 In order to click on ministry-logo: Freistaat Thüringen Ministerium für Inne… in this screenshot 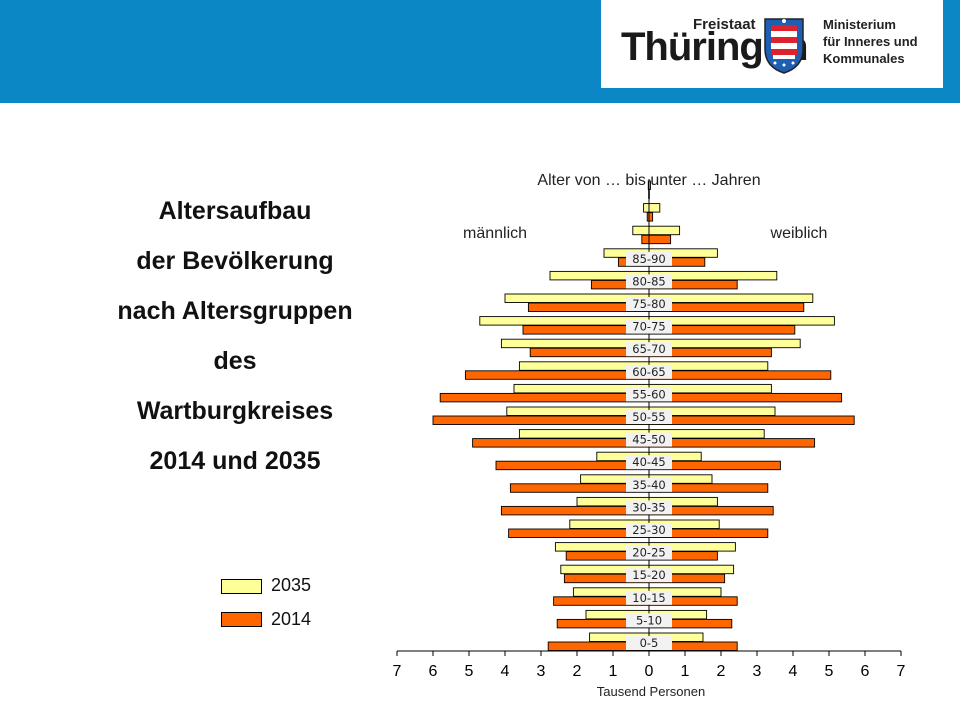, I will do `click(772, 44)`.